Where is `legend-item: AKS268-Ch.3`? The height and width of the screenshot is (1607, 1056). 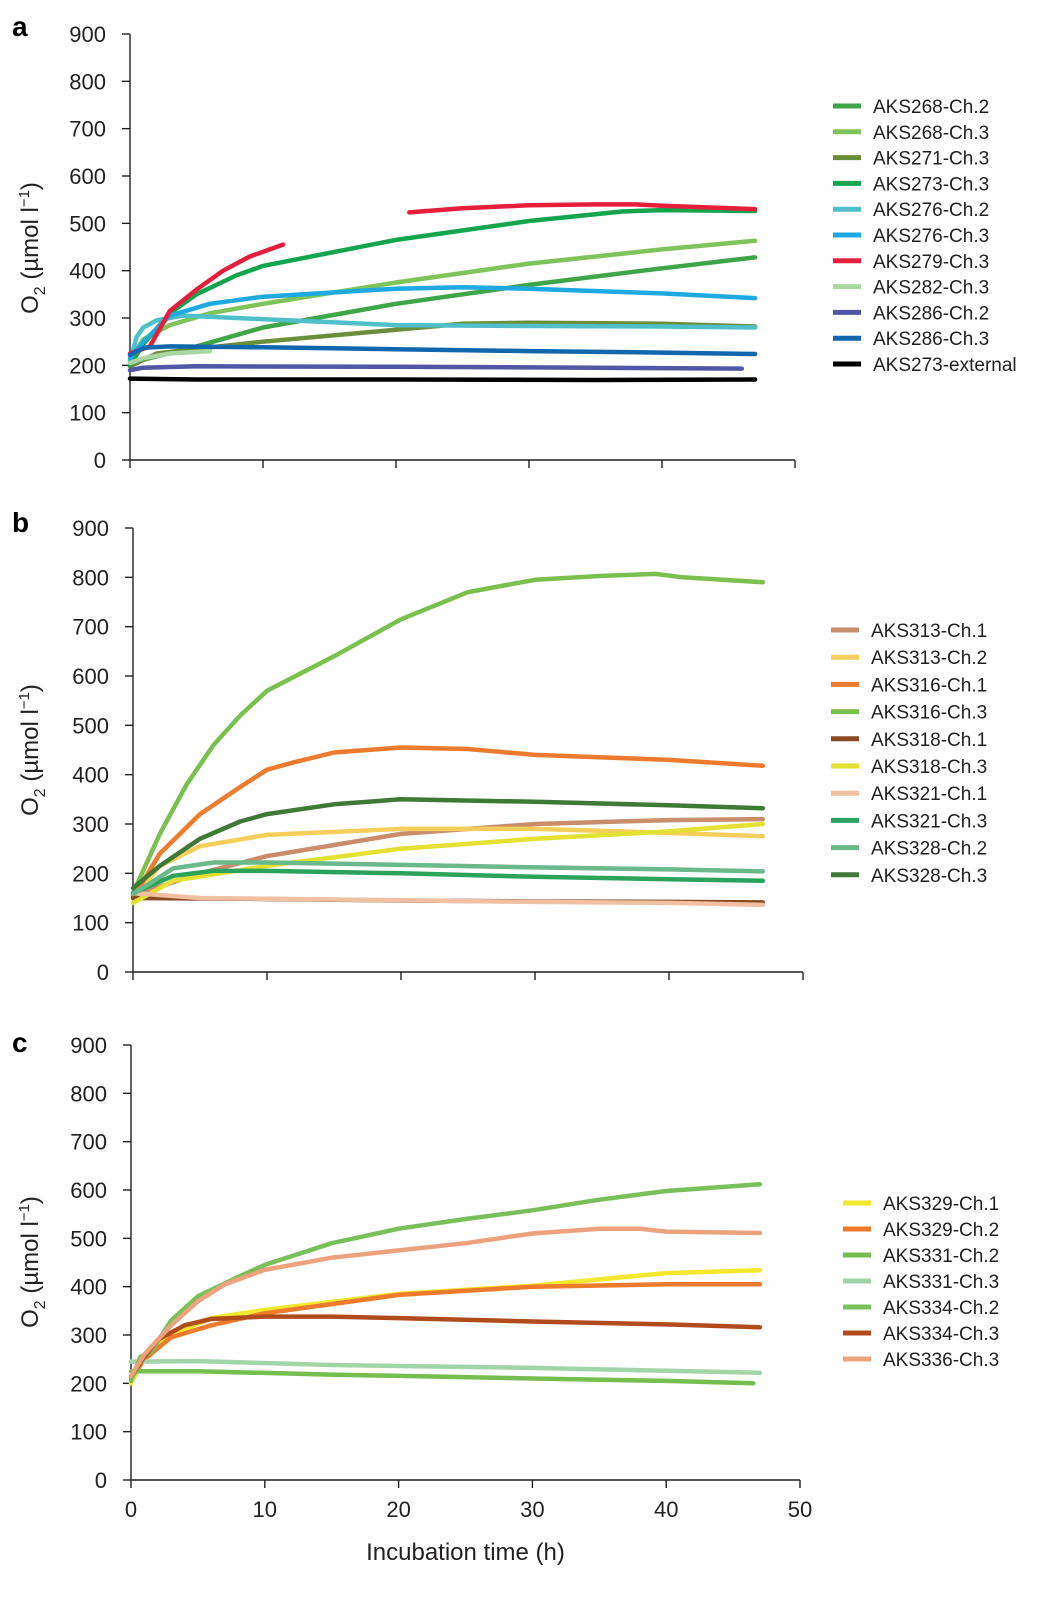 legend-item: AKS268-Ch.3 is located at coordinates (911, 133).